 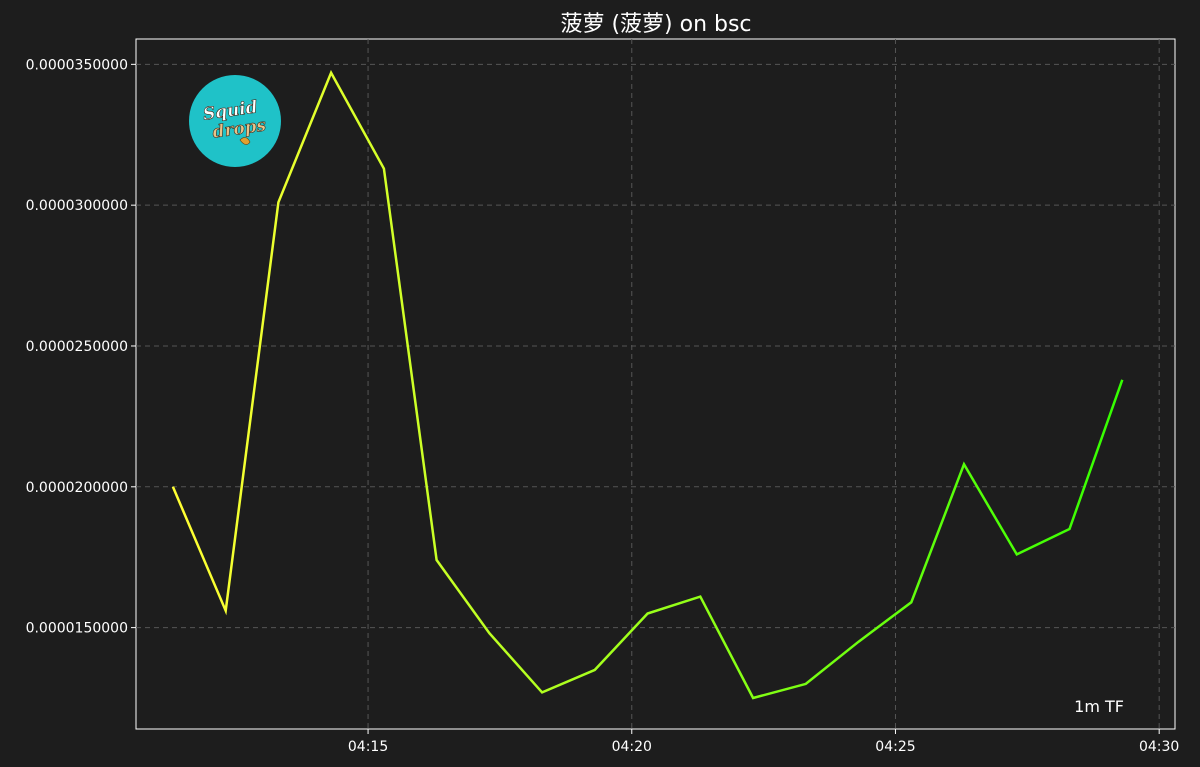 What do you see at coordinates (763, 742) in the screenshot?
I see `x-axis: 04:15 04:20 04:25 04:30` at bounding box center [763, 742].